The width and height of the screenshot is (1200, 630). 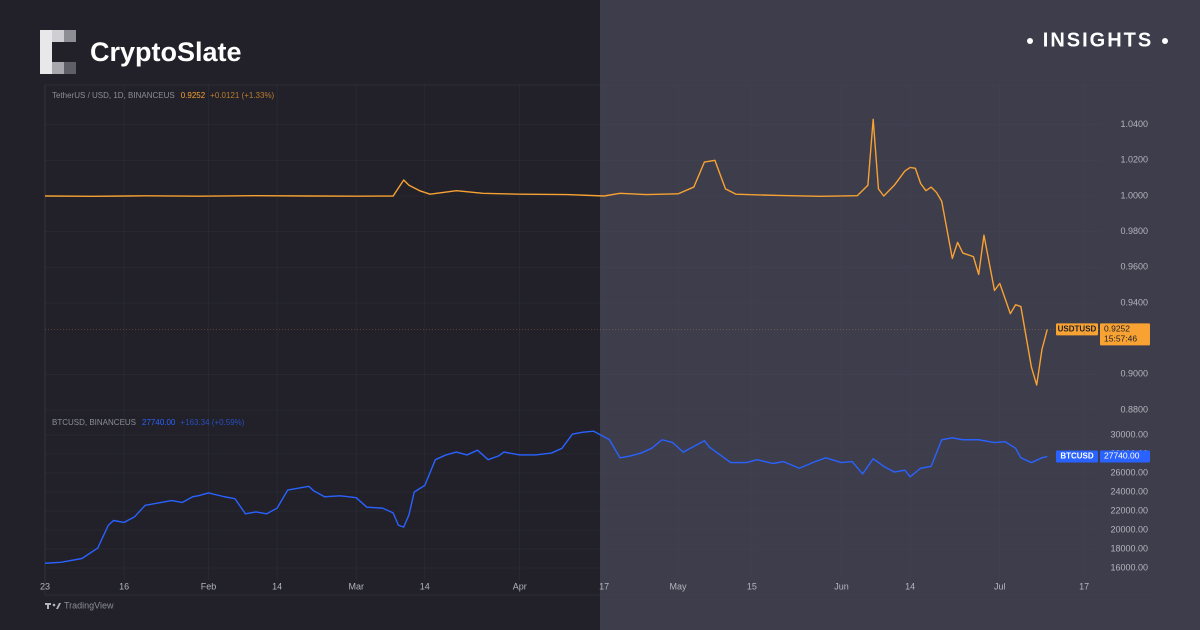 I want to click on x-tick-label: Feb, so click(x=209, y=586).